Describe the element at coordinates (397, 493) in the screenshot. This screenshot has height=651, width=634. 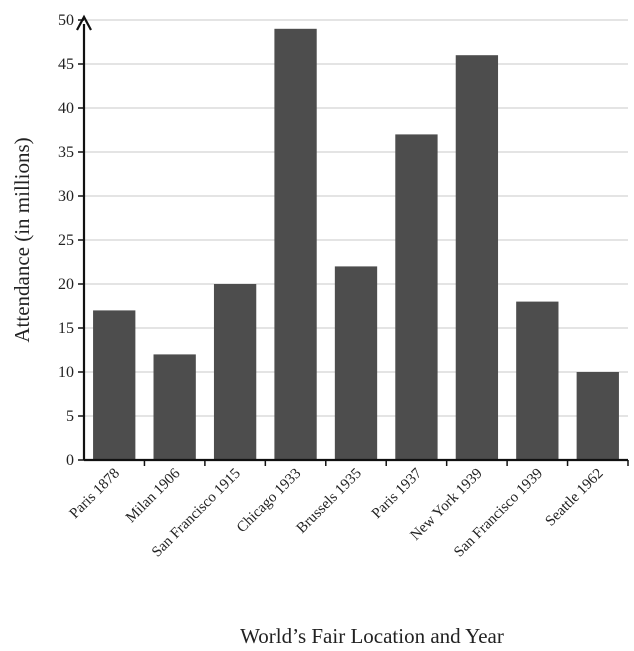
I see `x-tick-label: Paris 1937` at that location.